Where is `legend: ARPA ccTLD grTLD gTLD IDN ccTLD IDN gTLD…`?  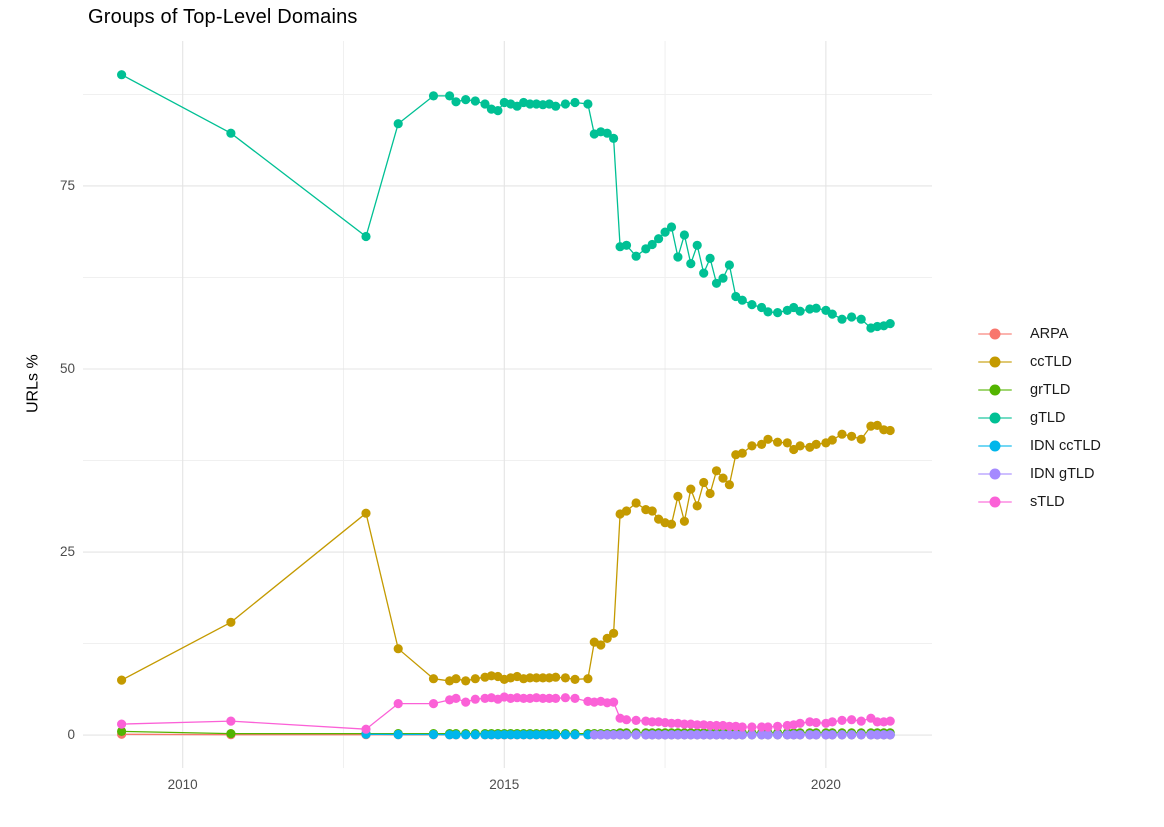 legend: ARPA ccTLD grTLD gTLD IDN ccTLD IDN gTLD… is located at coordinates (1039, 418).